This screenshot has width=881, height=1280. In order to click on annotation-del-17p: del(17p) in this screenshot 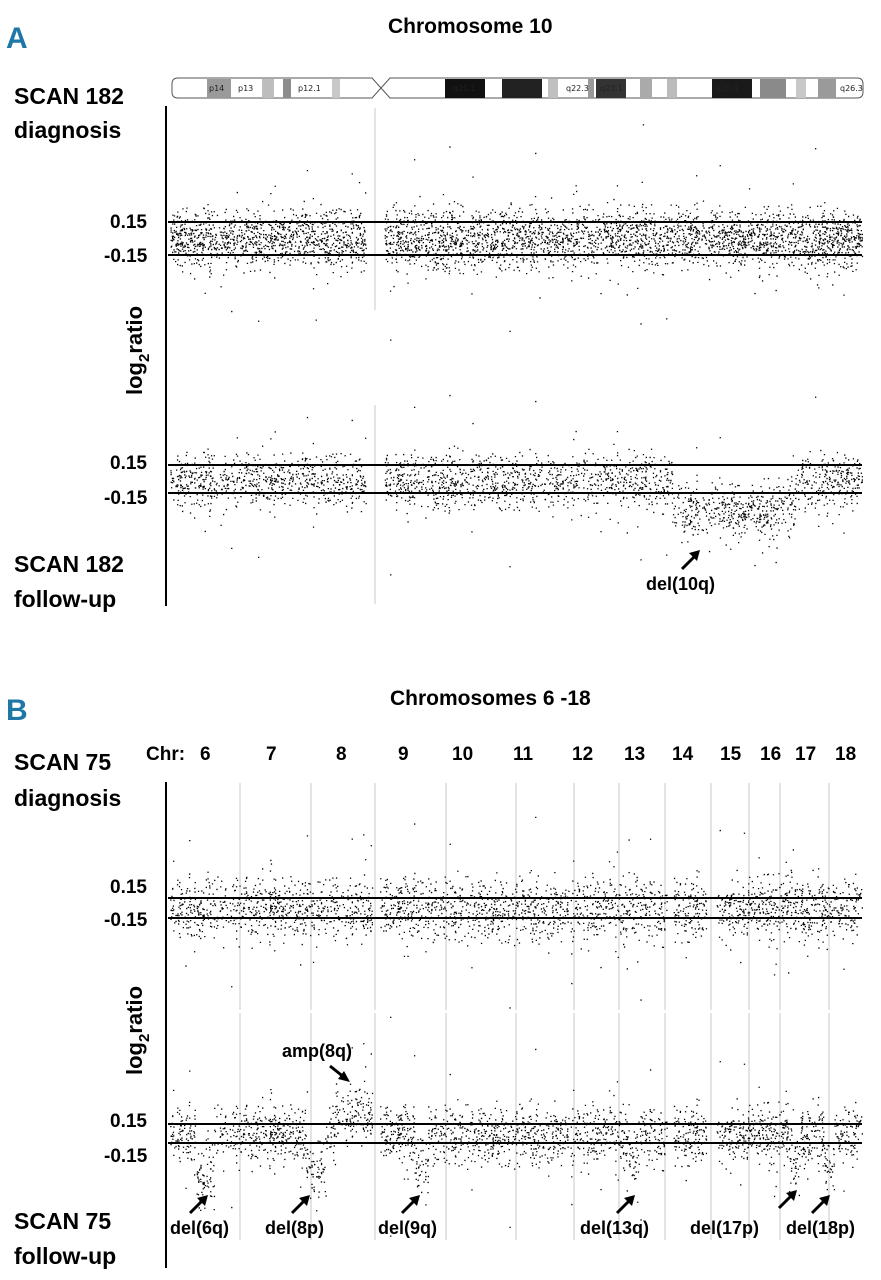, I will do `click(724, 1228)`.